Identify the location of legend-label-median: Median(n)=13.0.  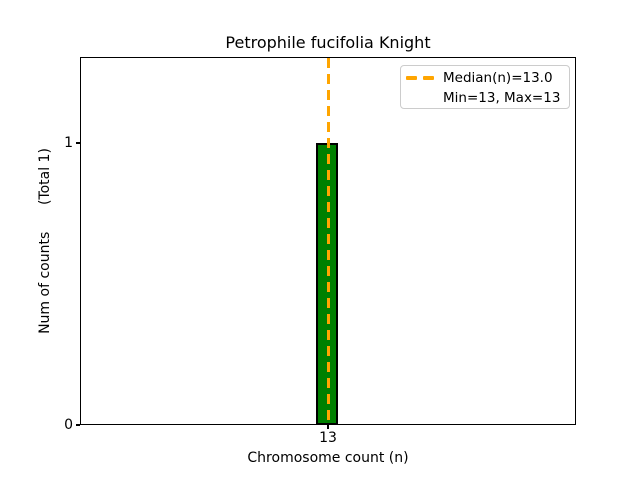
(498, 78).